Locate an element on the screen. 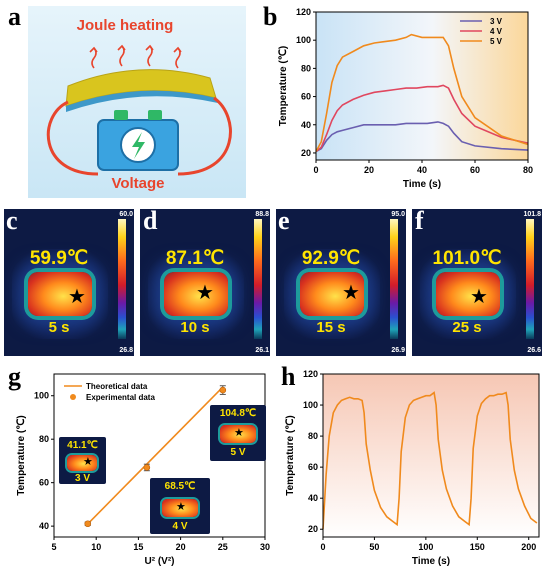 The width and height of the screenshot is (542, 577). chart-g-ytick-label: 80 is located at coordinates (44, 439).